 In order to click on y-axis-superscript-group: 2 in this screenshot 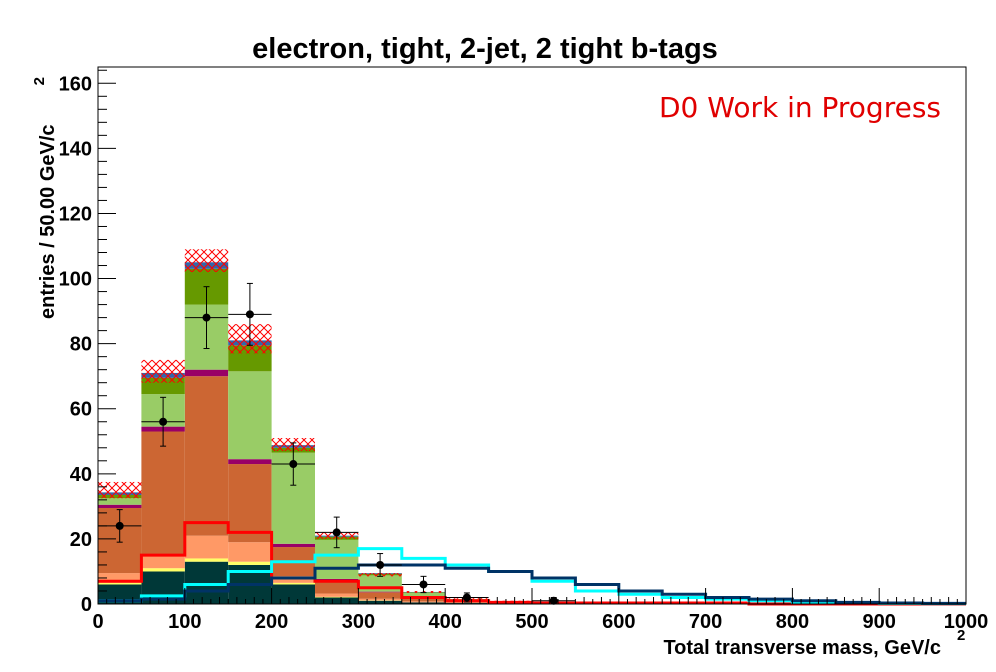, I will do `click(39, 81)`.